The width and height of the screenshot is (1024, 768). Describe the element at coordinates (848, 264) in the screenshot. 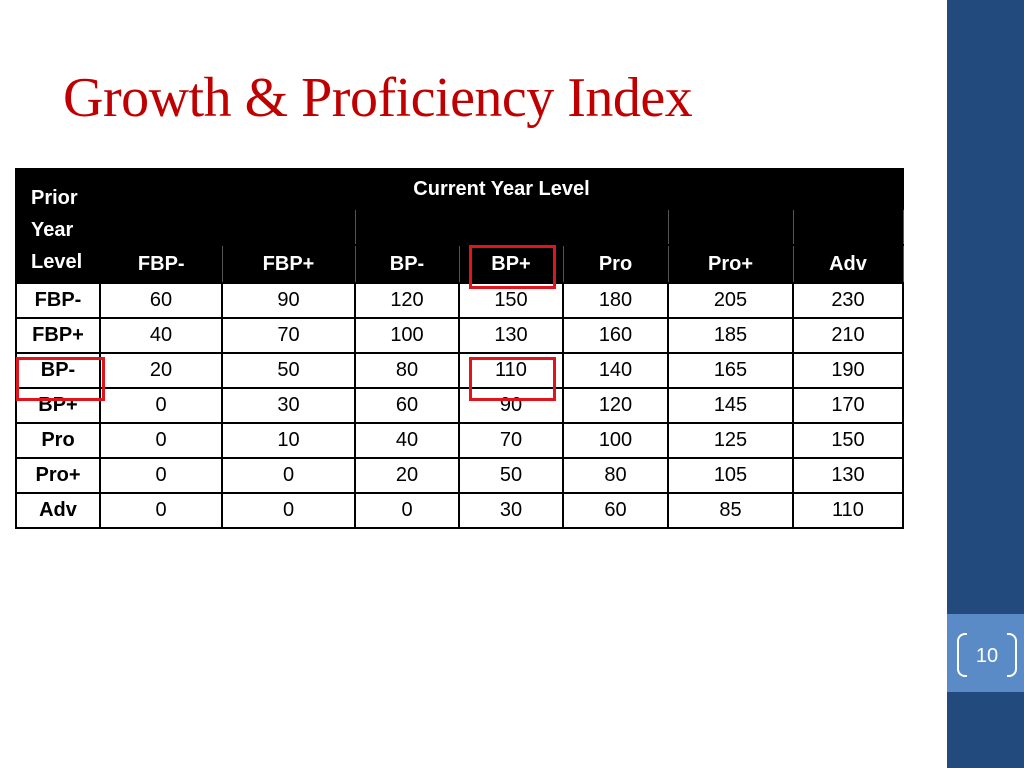

I see `column-header: Adv` at that location.